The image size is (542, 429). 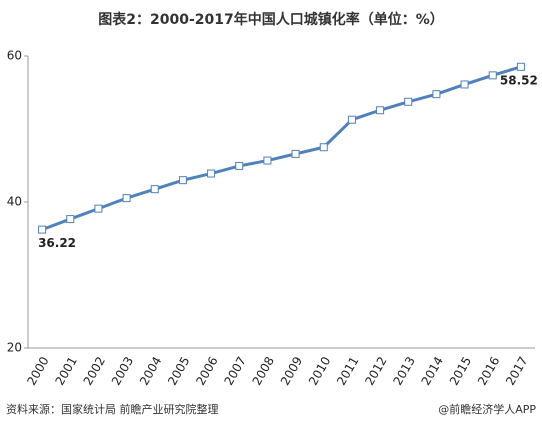 I want to click on x-tick-label: 2001, so click(x=65, y=370).